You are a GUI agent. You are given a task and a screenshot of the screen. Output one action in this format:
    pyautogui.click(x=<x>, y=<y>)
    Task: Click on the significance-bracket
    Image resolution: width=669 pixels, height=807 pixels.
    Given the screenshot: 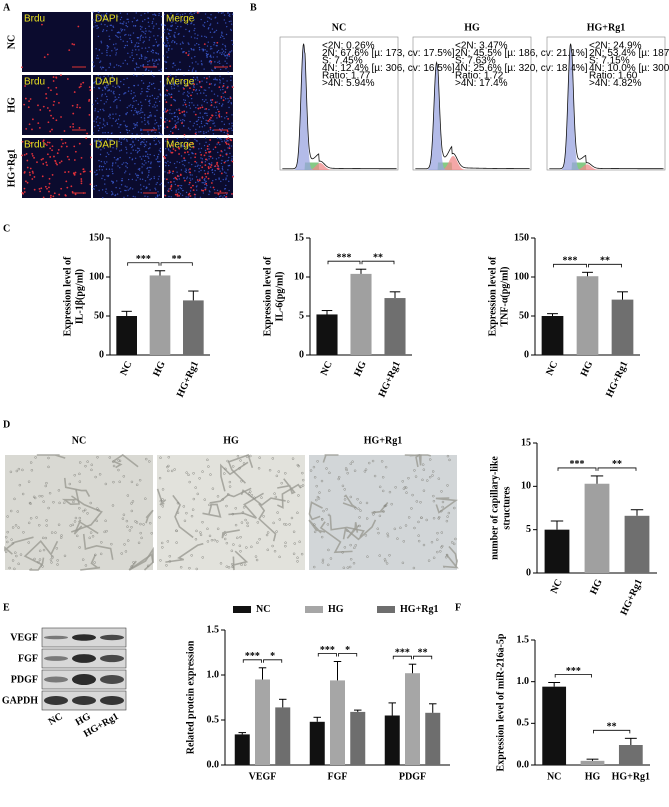 What is the action you would take?
    pyautogui.click(x=605, y=265)
    